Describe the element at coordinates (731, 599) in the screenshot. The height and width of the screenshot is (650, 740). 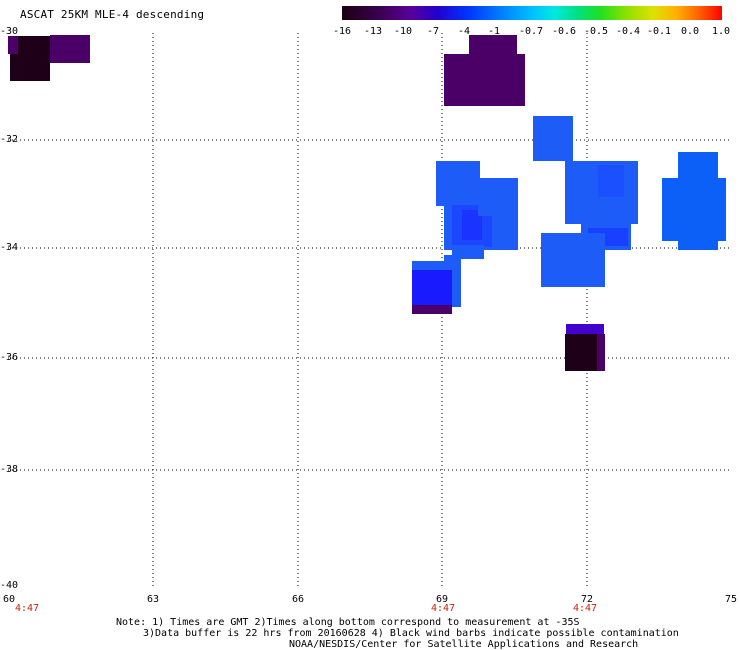
I see `lon-label: 75` at that location.